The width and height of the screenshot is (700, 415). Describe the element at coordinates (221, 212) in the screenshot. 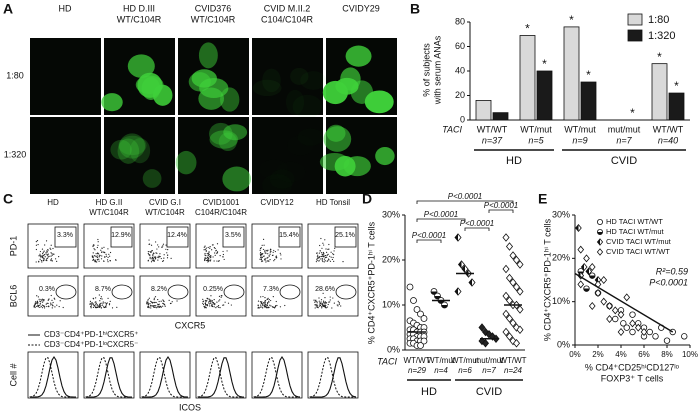

I see `column-header: C104R/C104R` at that location.